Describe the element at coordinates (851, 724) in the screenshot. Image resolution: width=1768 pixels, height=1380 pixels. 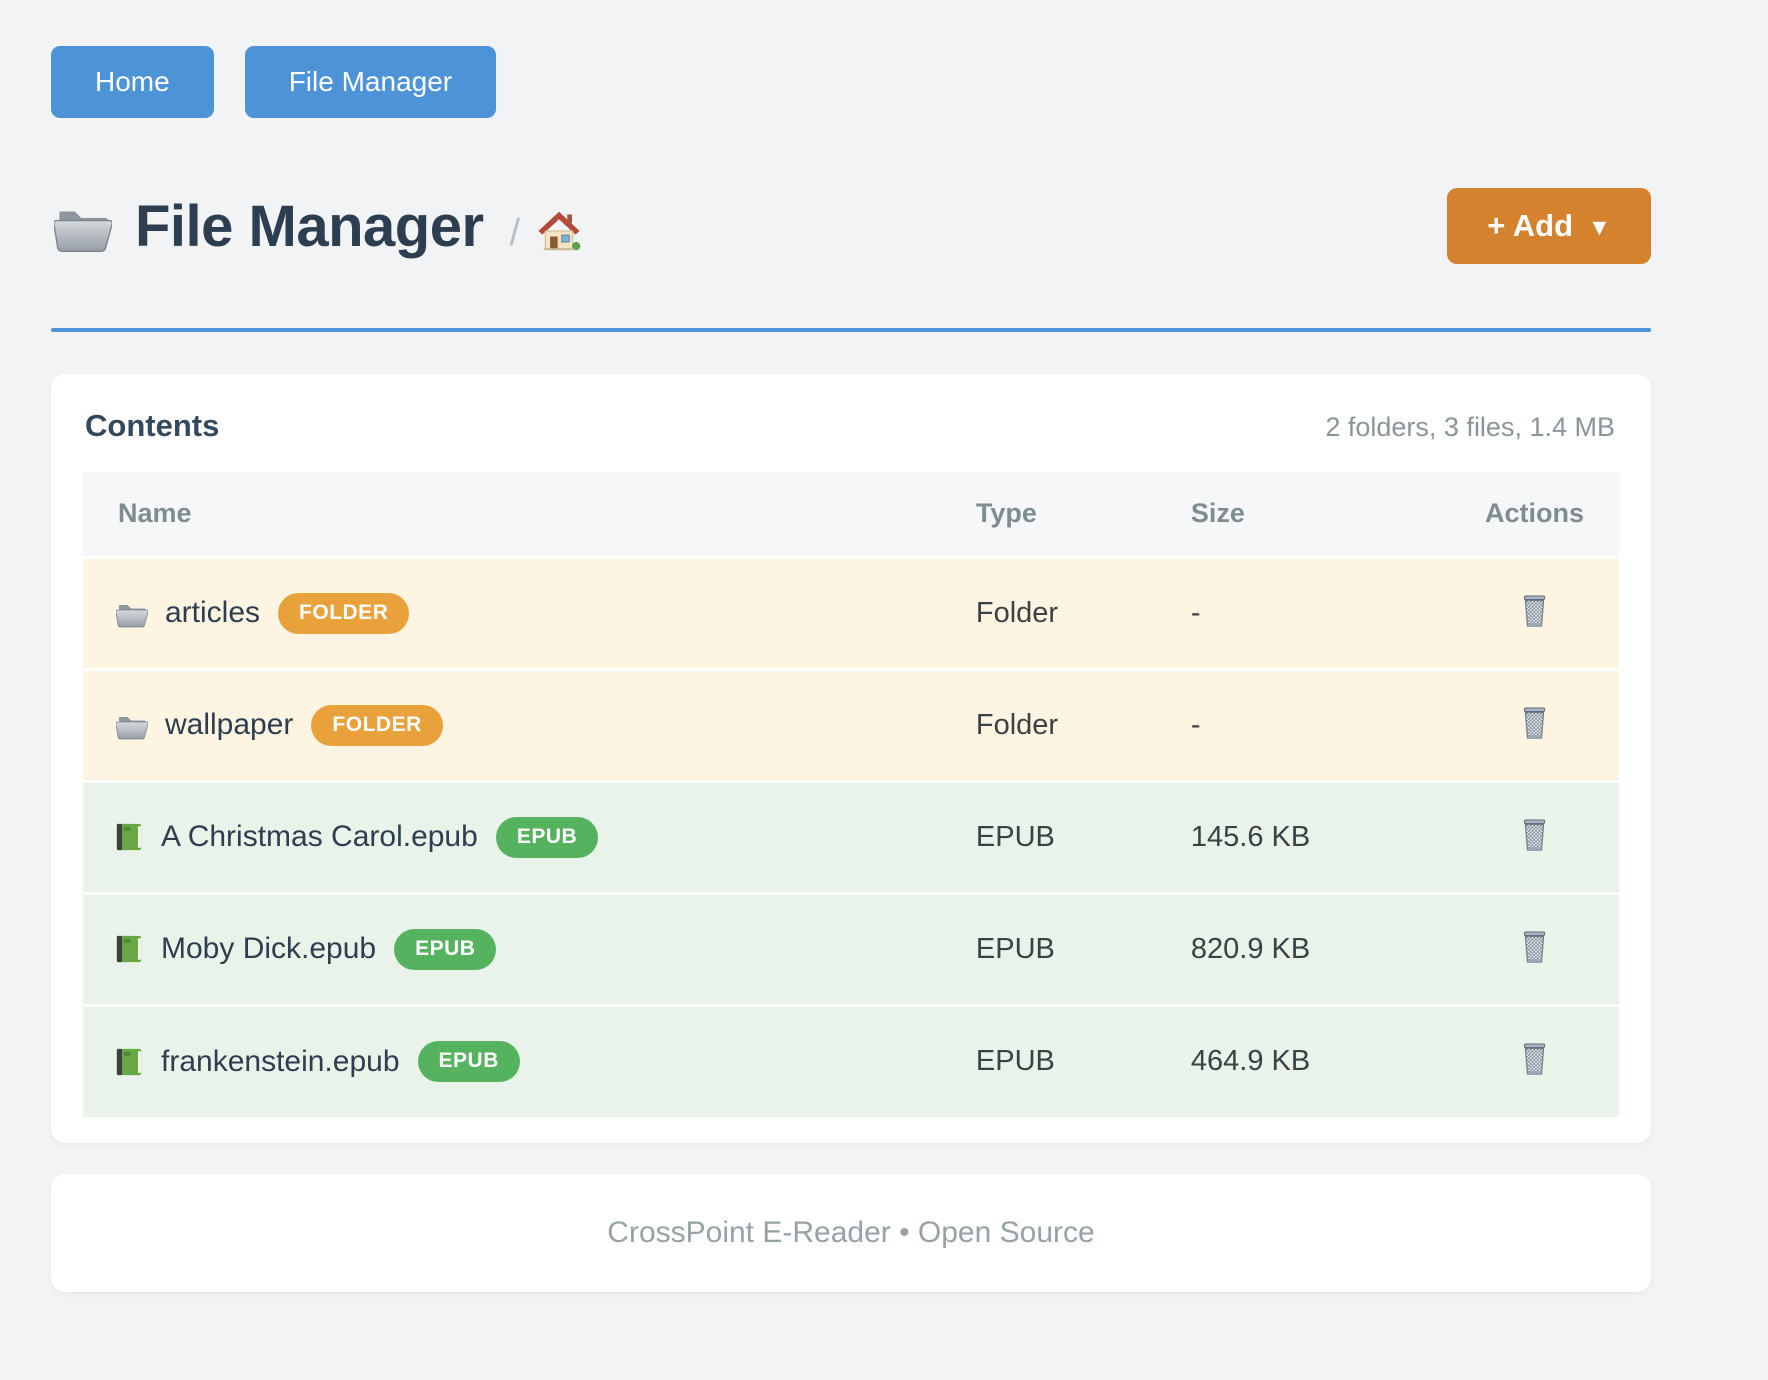
I see `table-row: wallpaper FOLDER Folder -` at that location.